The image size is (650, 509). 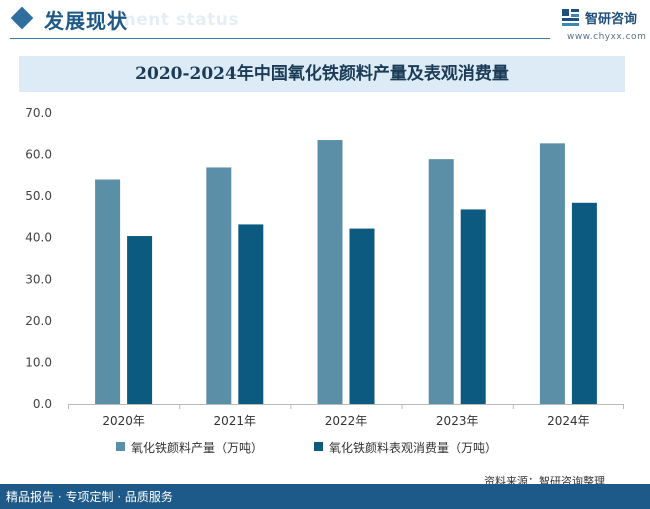 I want to click on y-tick-label: 30.0, so click(x=38, y=279).